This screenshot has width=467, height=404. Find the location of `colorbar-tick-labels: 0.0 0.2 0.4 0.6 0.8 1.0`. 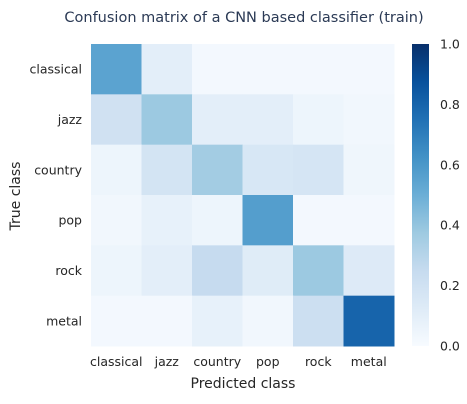

colorbar-tick-labels: 0.0 0.2 0.4 0.6 0.8 1.0 is located at coordinates (450, 195).